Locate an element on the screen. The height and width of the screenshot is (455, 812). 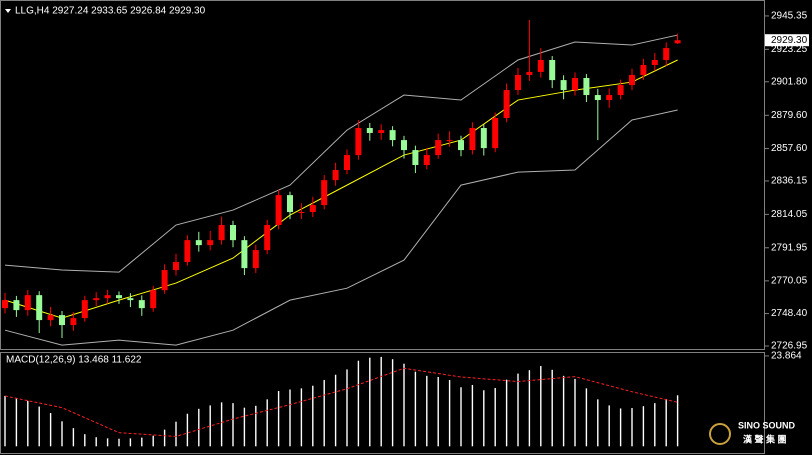
watermark: SINO SOUND 漢 聲 集 團 is located at coordinates (752, 432).